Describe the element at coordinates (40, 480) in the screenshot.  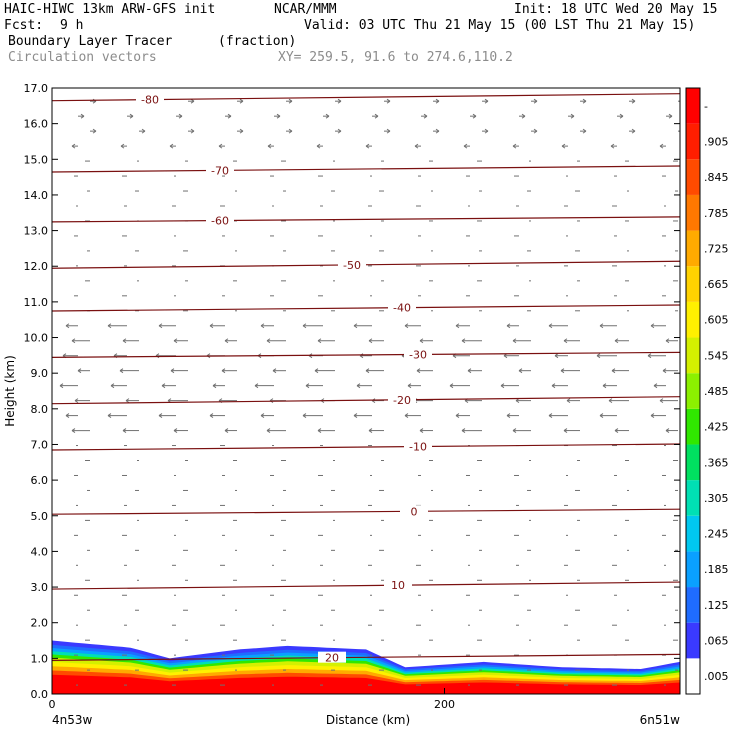
I see `y-tick-label: 6.0` at that location.